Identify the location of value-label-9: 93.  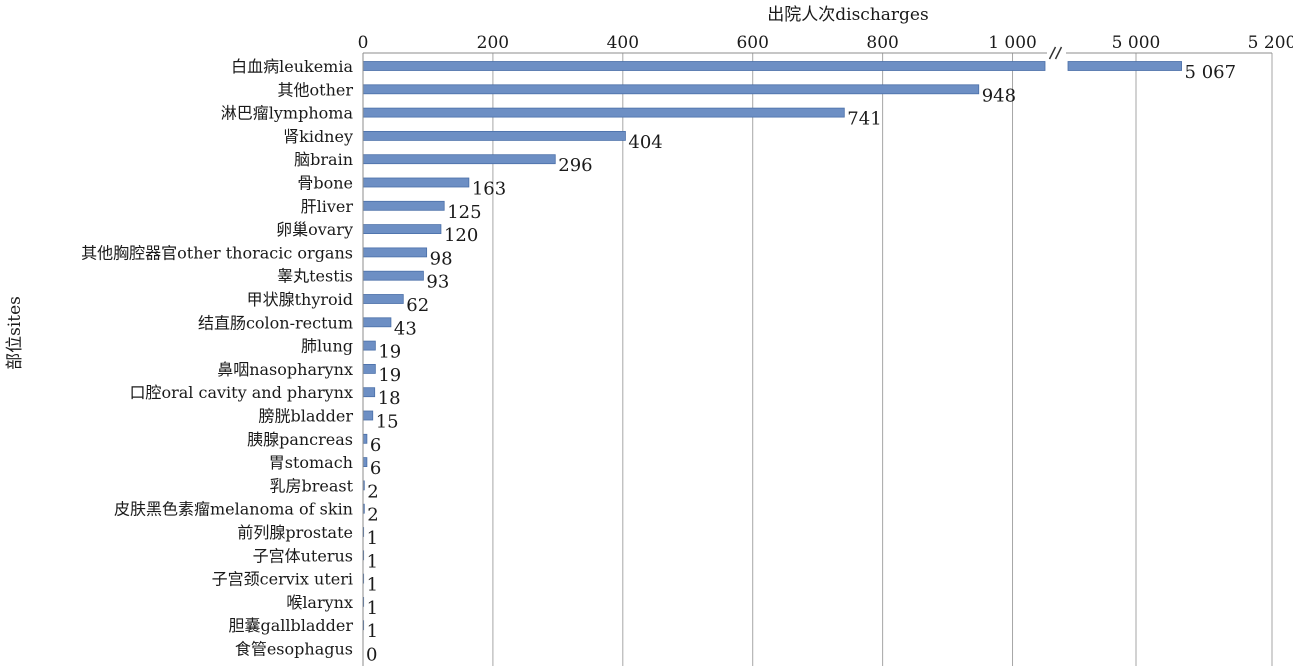
(437, 282).